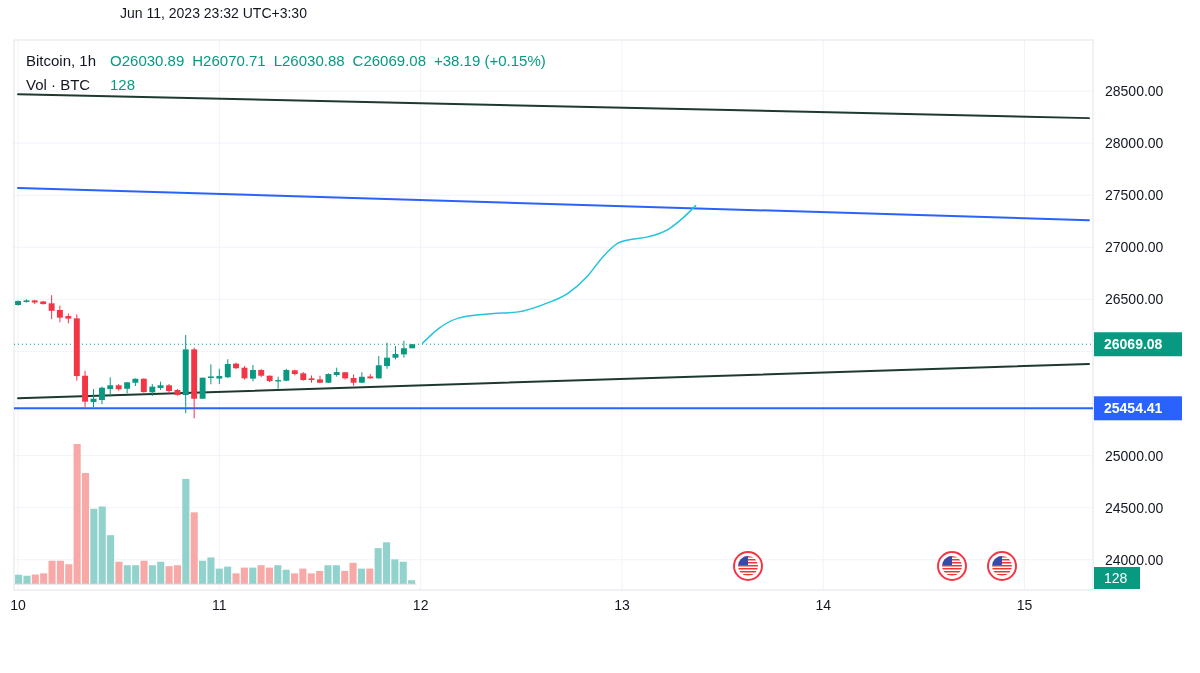 Image resolution: width=1200 pixels, height=673 pixels. What do you see at coordinates (1134, 195) in the screenshot?
I see `y-tick-label: 27500.00` at bounding box center [1134, 195].